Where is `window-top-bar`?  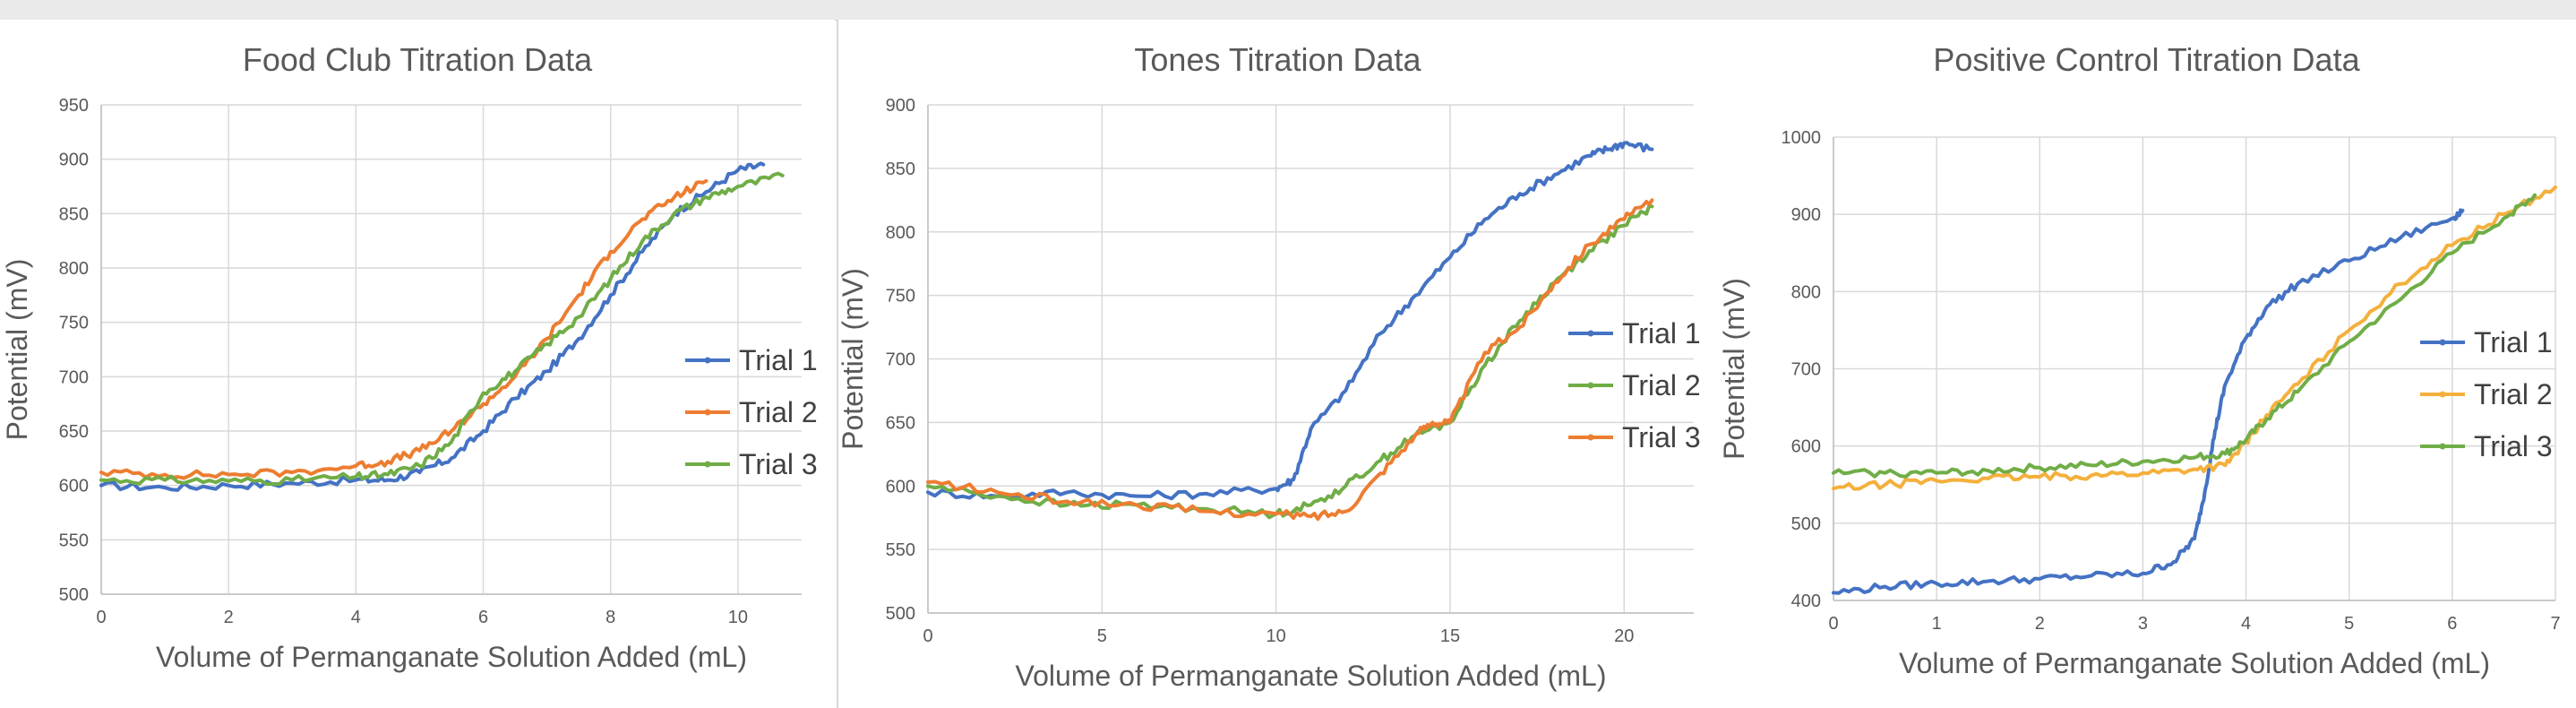
window-top-bar is located at coordinates (1288, 10).